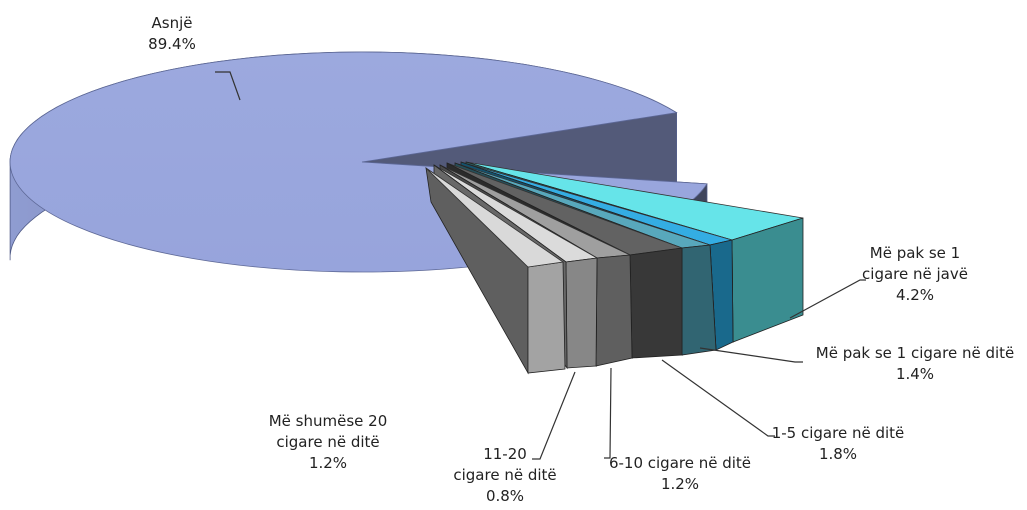 The height and width of the screenshot is (510, 1027). What do you see at coordinates (495, 217) in the screenshot?
I see `slice-top-6b` at bounding box center [495, 217].